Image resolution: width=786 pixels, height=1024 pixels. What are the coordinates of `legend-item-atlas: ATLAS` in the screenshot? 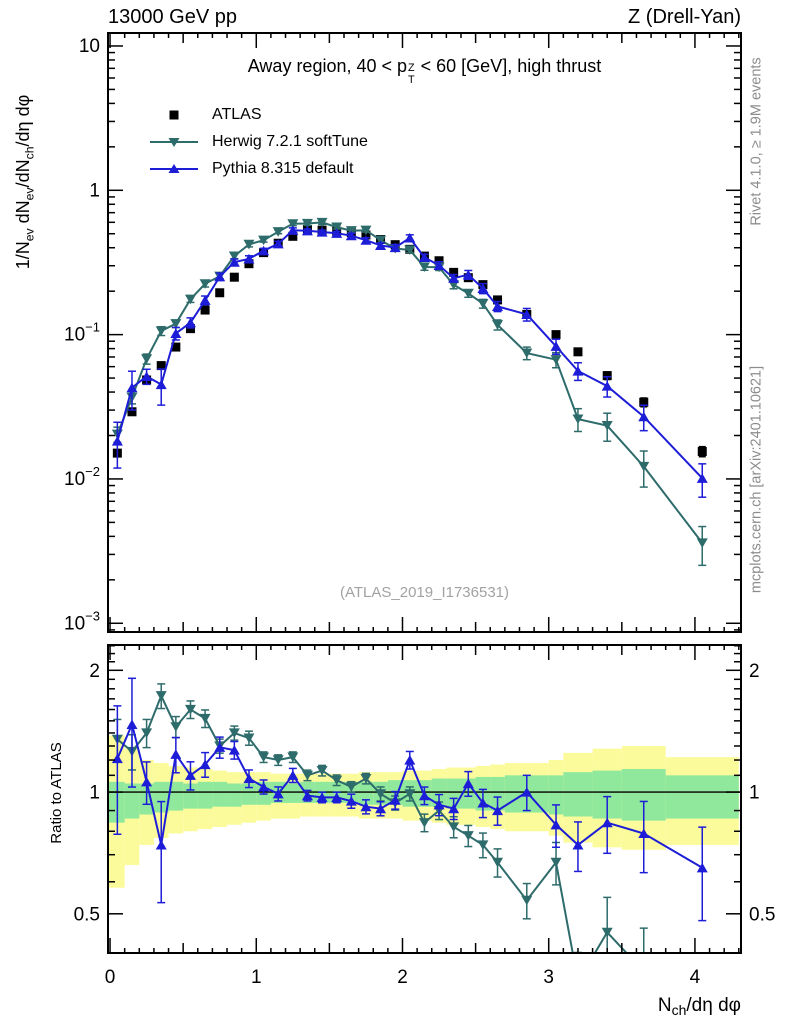 It's located at (258, 114).